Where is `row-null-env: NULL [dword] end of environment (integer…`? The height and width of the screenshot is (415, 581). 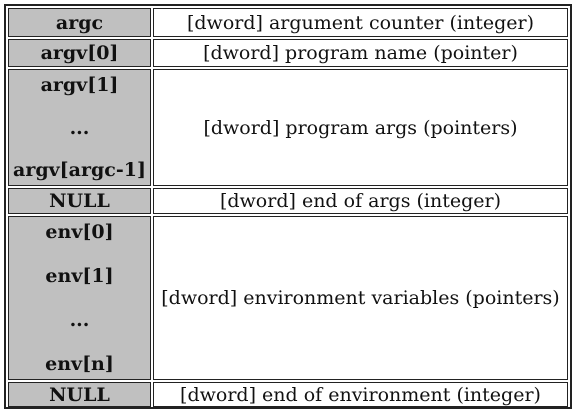 row-null-env: NULL [dword] end of environment (integer… is located at coordinates (288, 394).